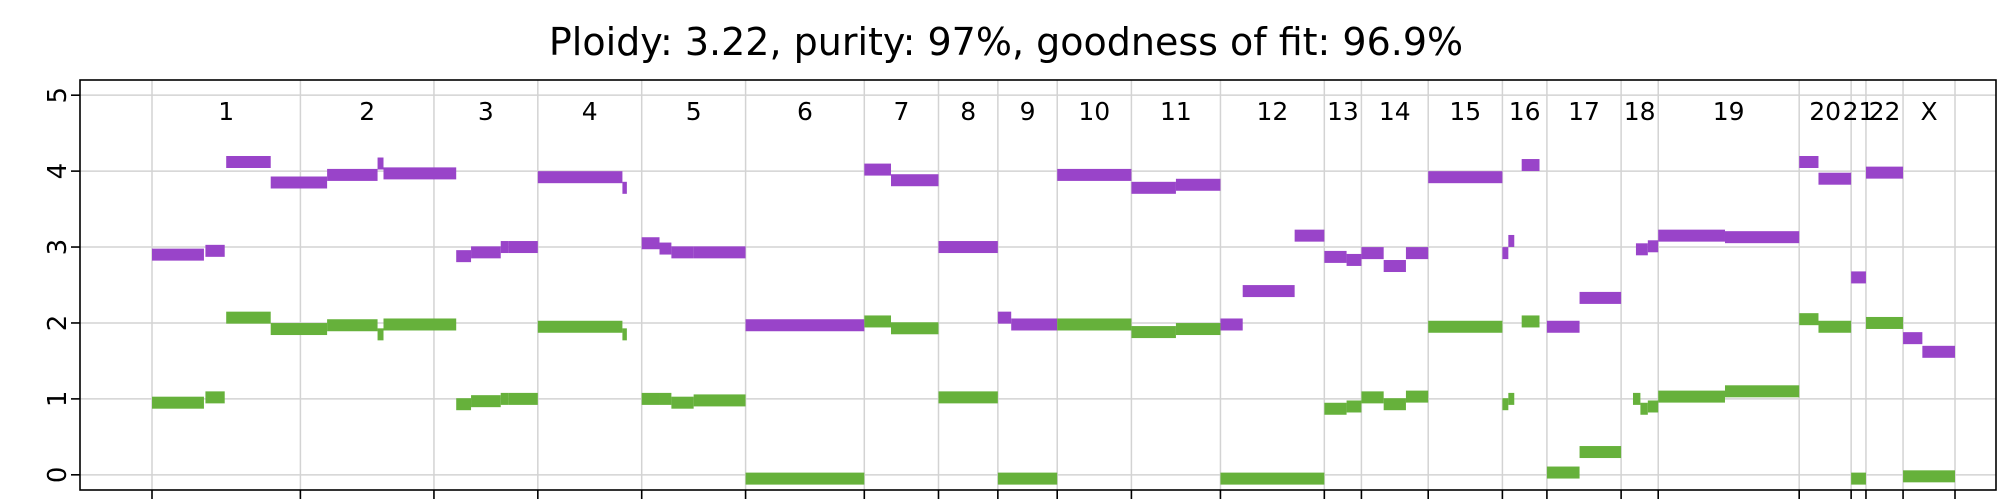 This screenshot has height=500, width=2000. What do you see at coordinates (1859, 111) in the screenshot?
I see `chrom-label: 21` at bounding box center [1859, 111].